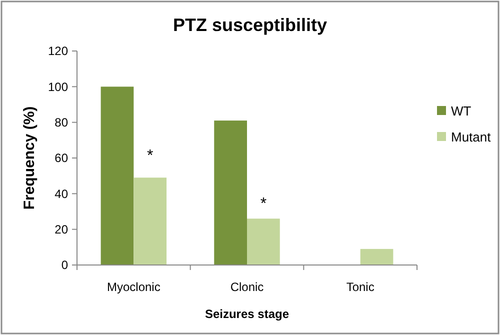  Describe the element at coordinates (250, 25) in the screenshot. I see `chart-title: PTZ susceptibility` at that location.